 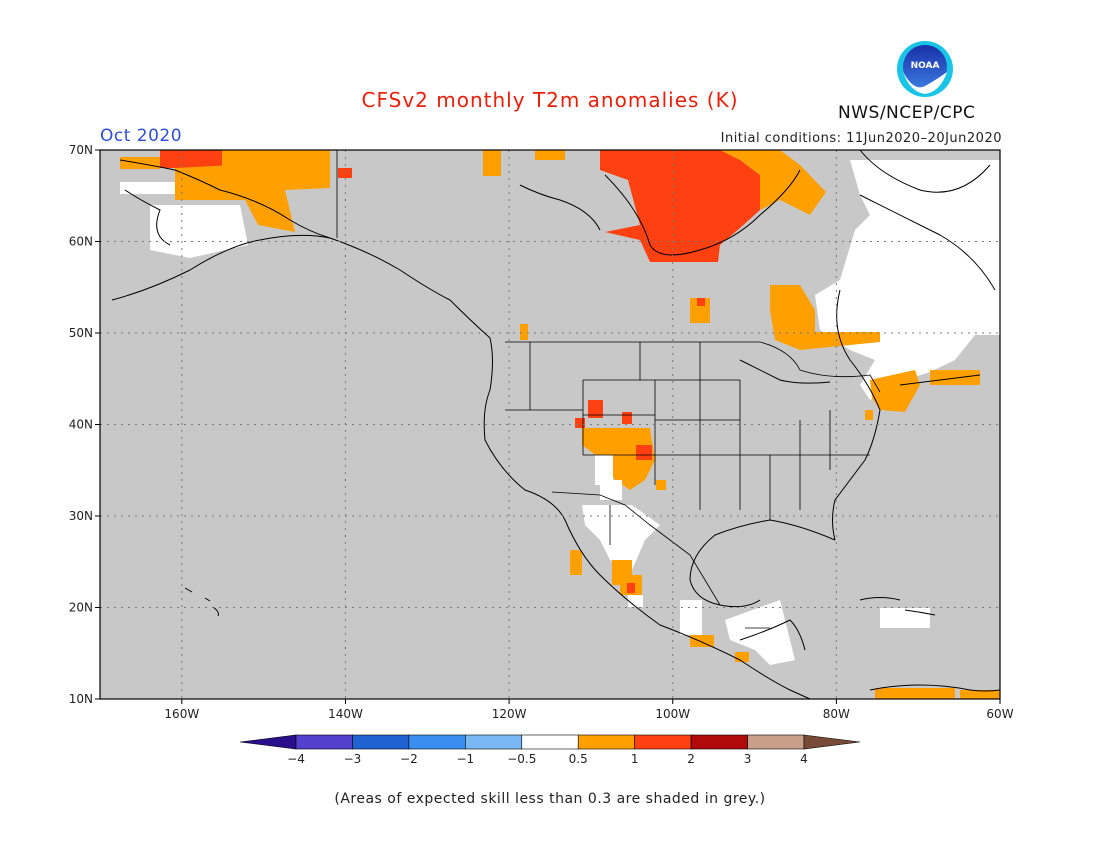 I want to click on legend-tick-label: 4, so click(x=804, y=759).